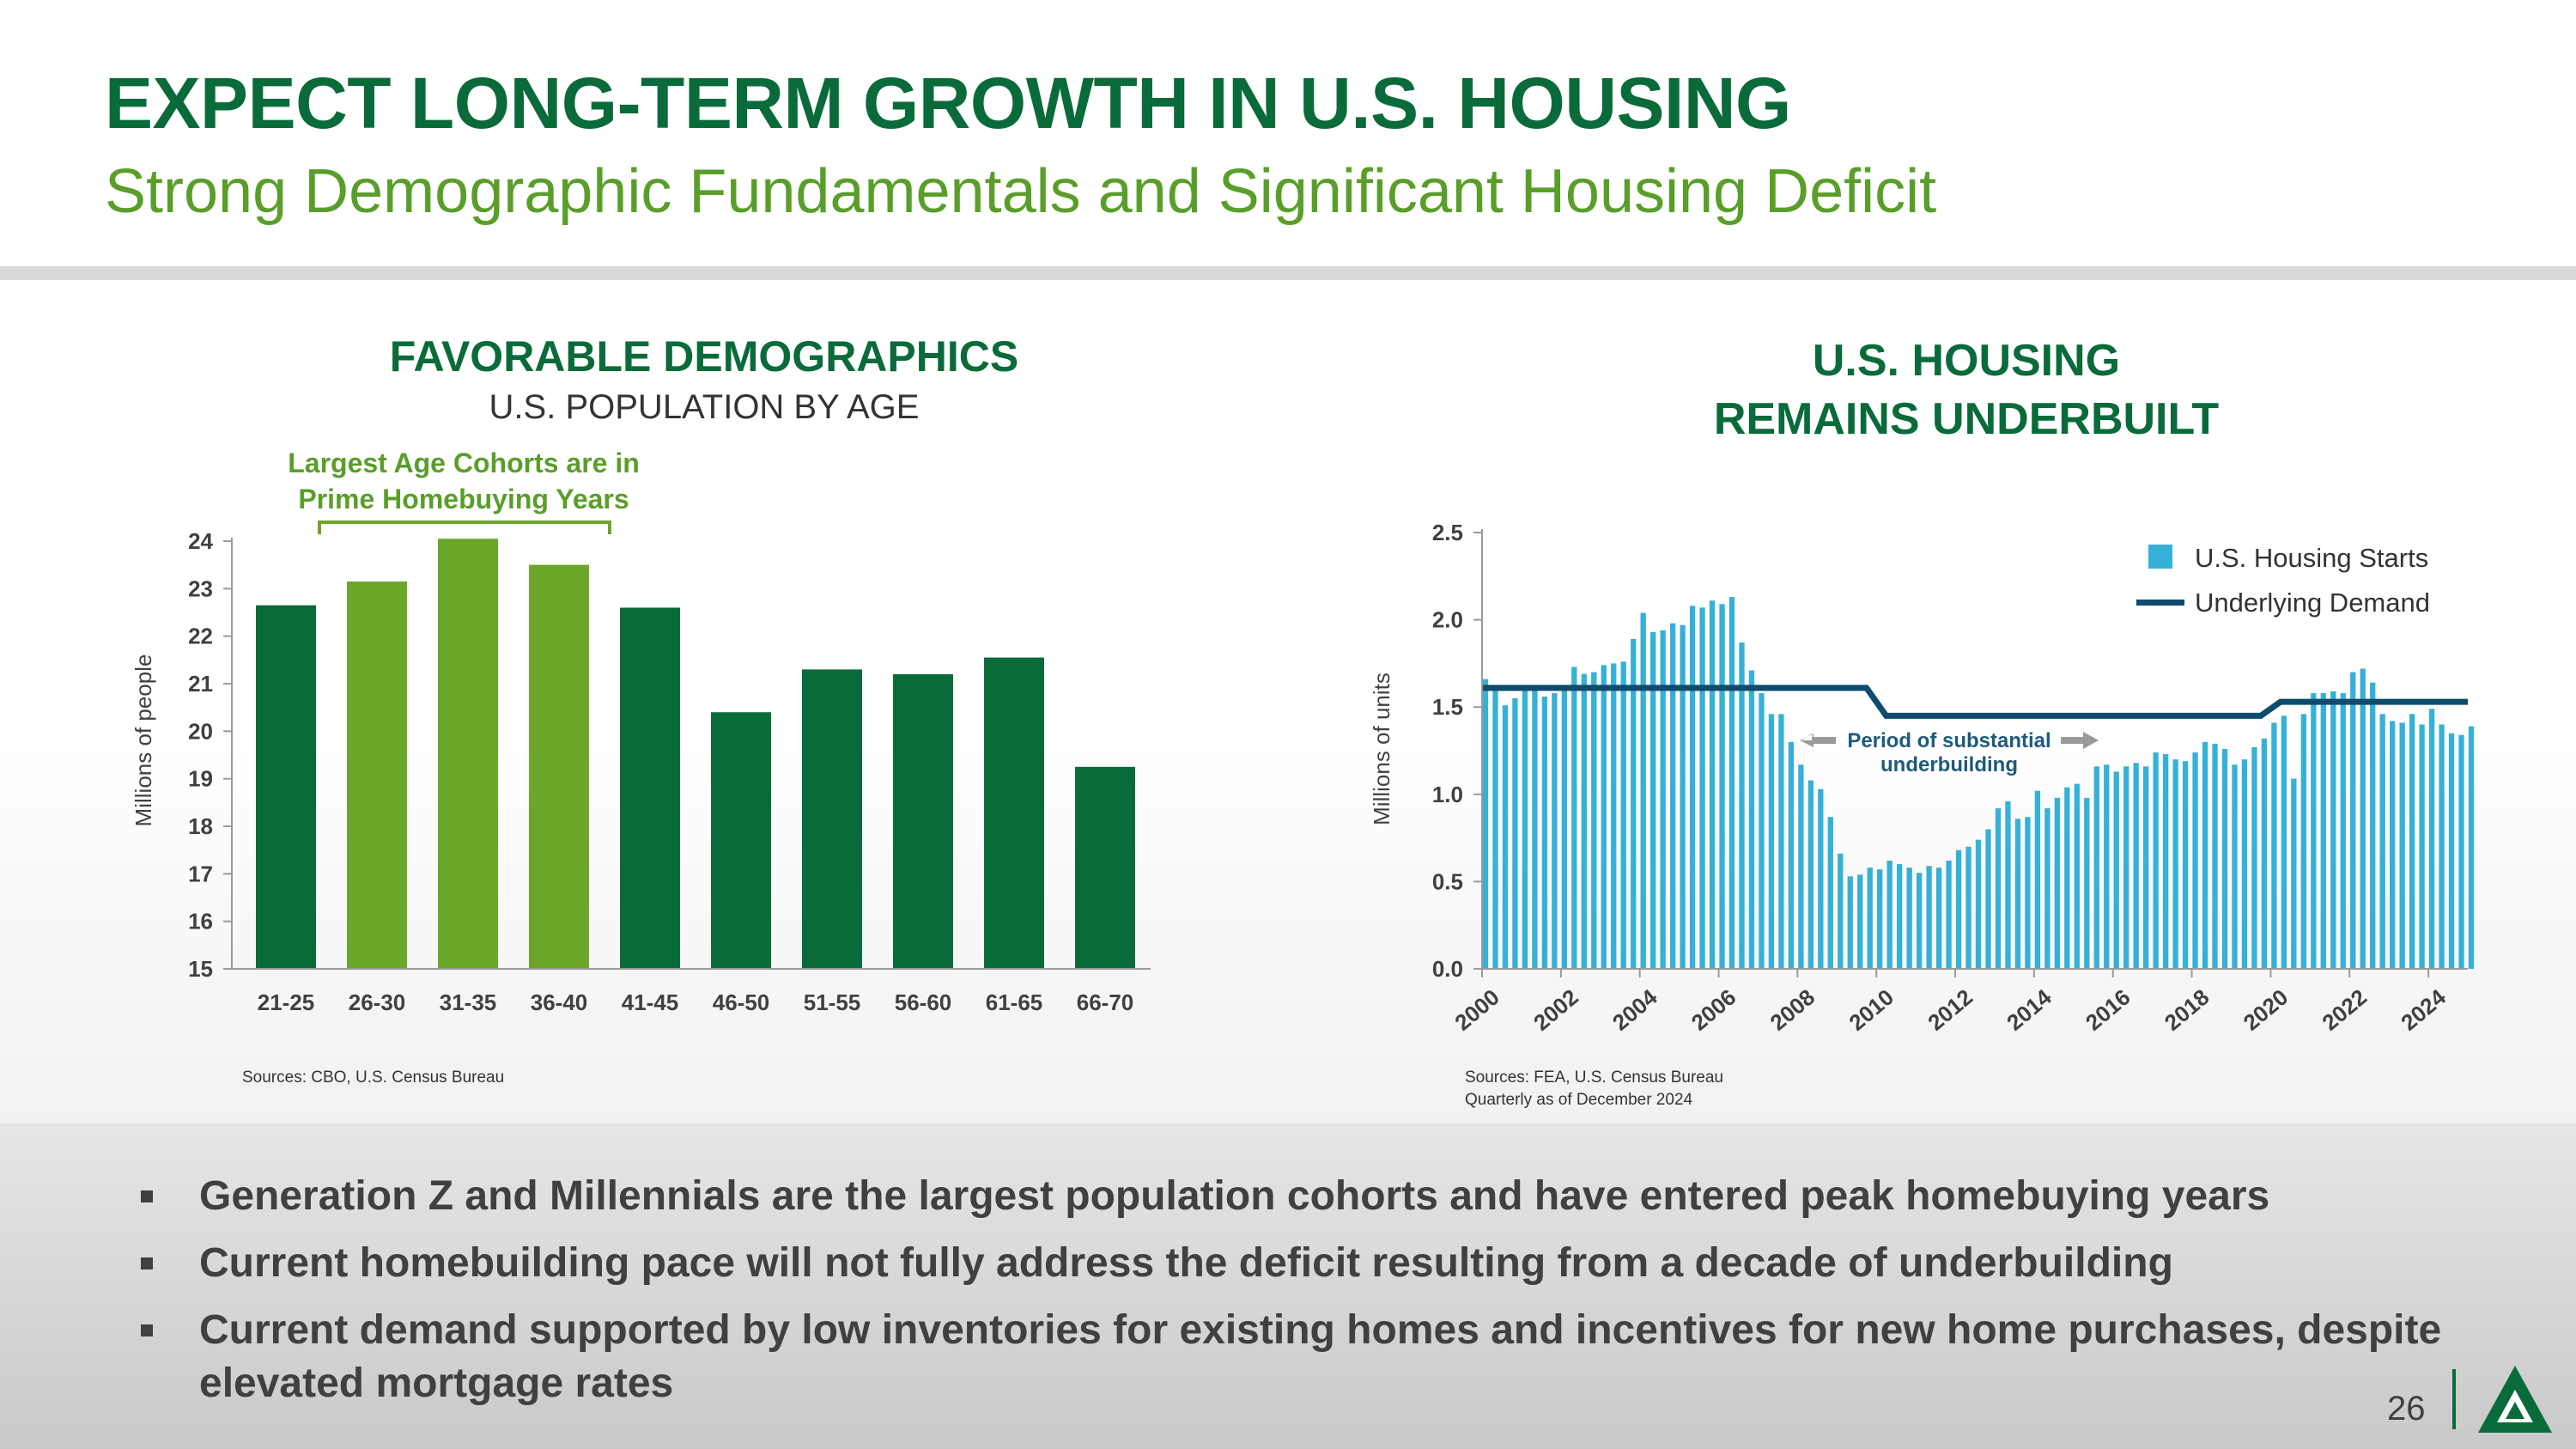 The height and width of the screenshot is (1449, 2576). Describe the element at coordinates (651, 1002) in the screenshot. I see `x-tick-label: 41-45` at that location.